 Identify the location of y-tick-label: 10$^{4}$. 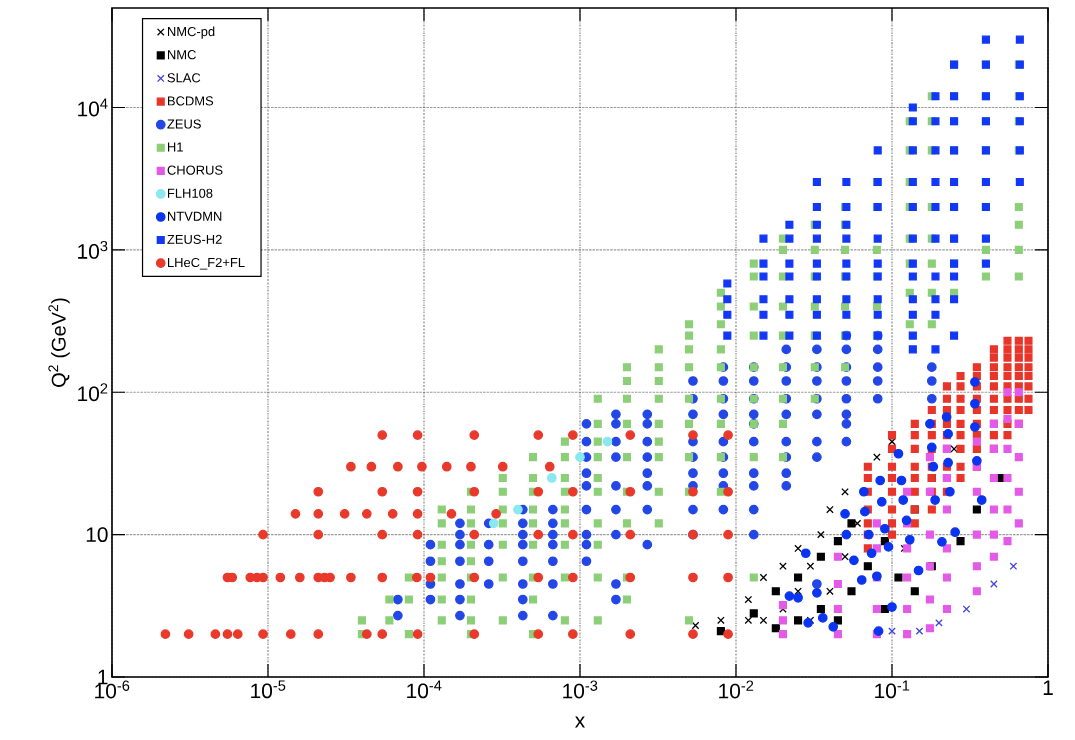
(93, 107).